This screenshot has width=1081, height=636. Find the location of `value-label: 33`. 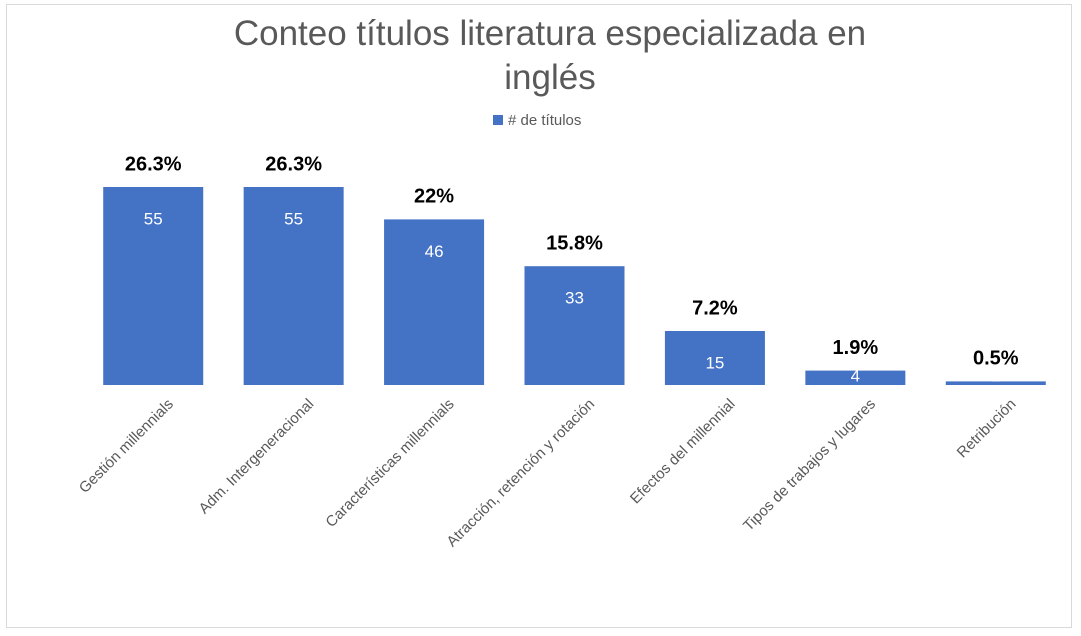

value-label: 33 is located at coordinates (574, 298).